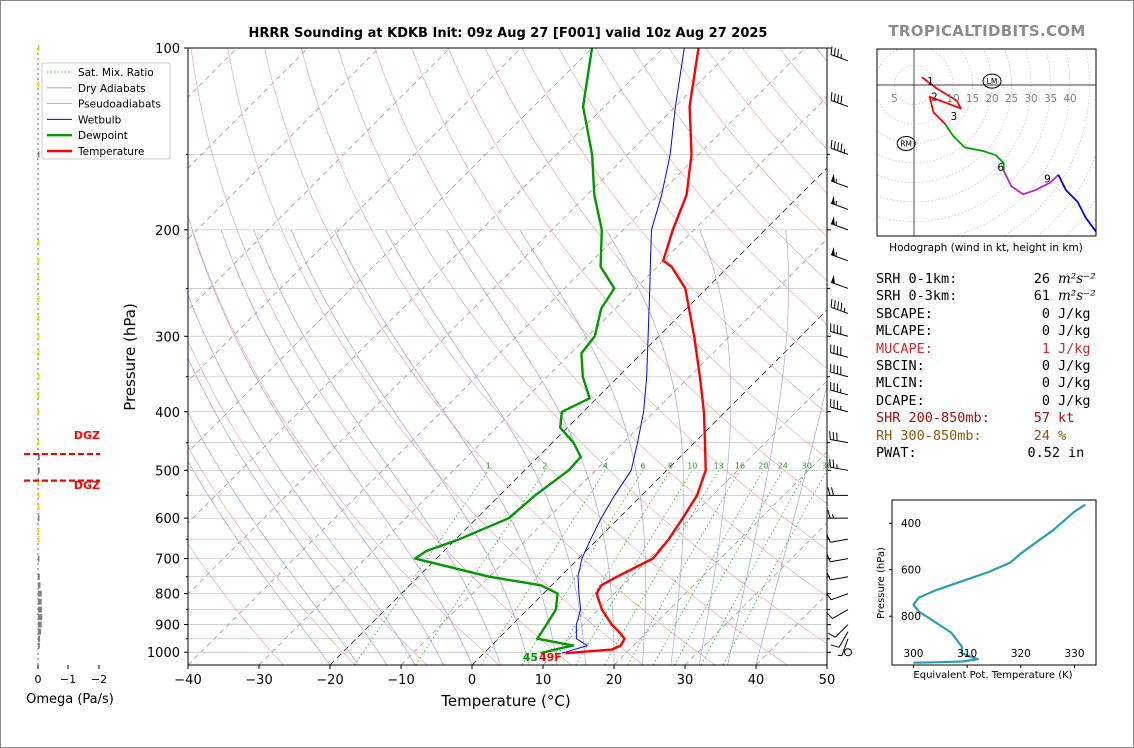  I want to click on index-value: 0, so click(1045, 400).